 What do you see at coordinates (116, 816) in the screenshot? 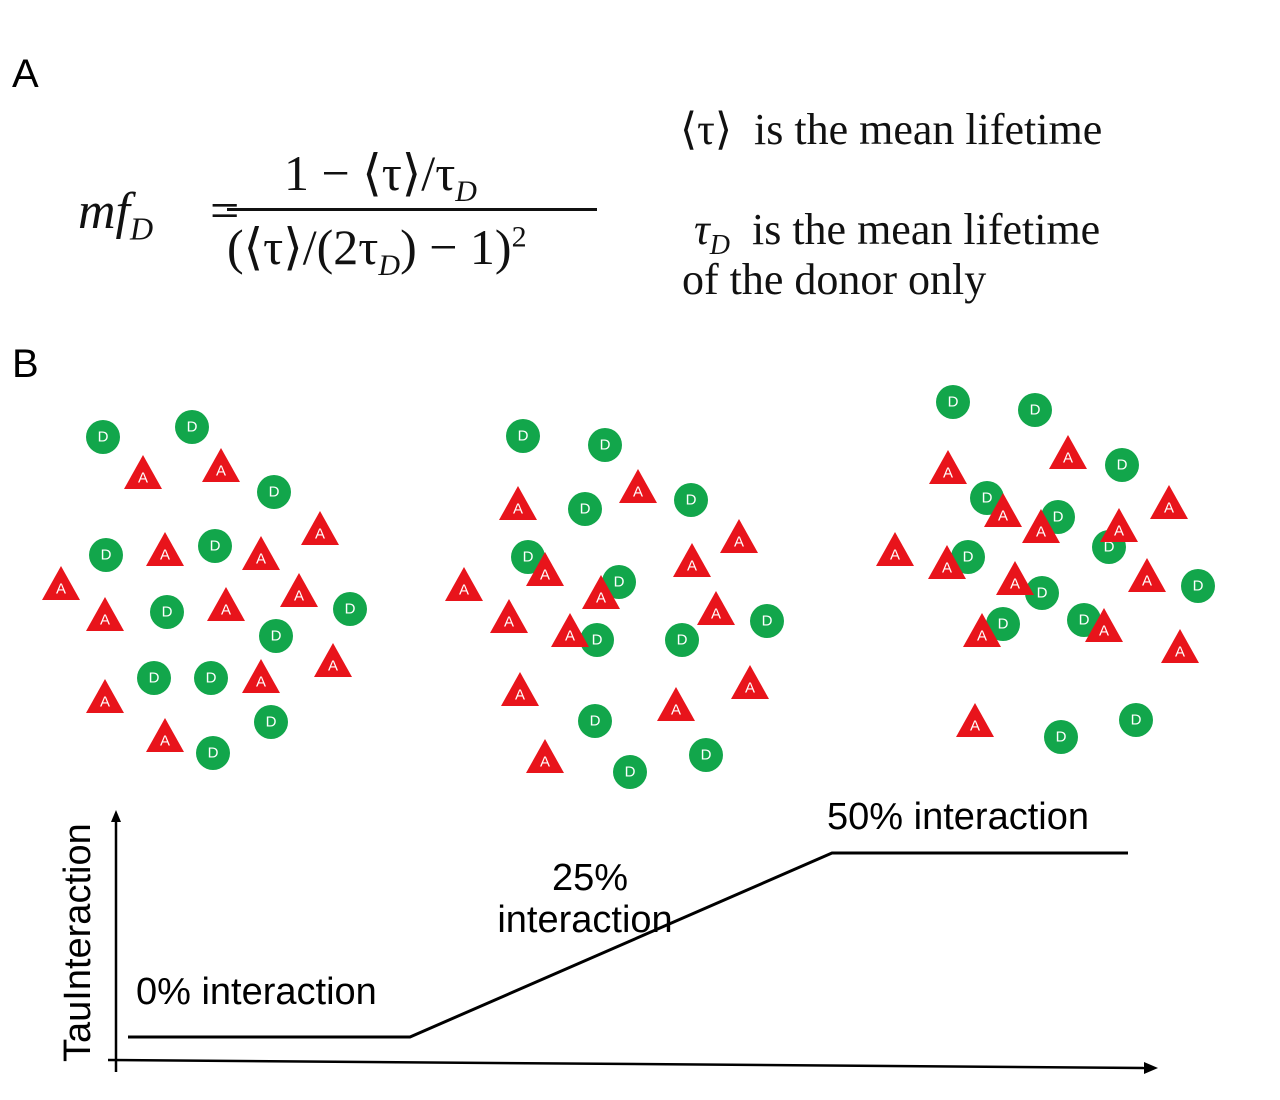
I see `y-axis-arrowhead` at bounding box center [116, 816].